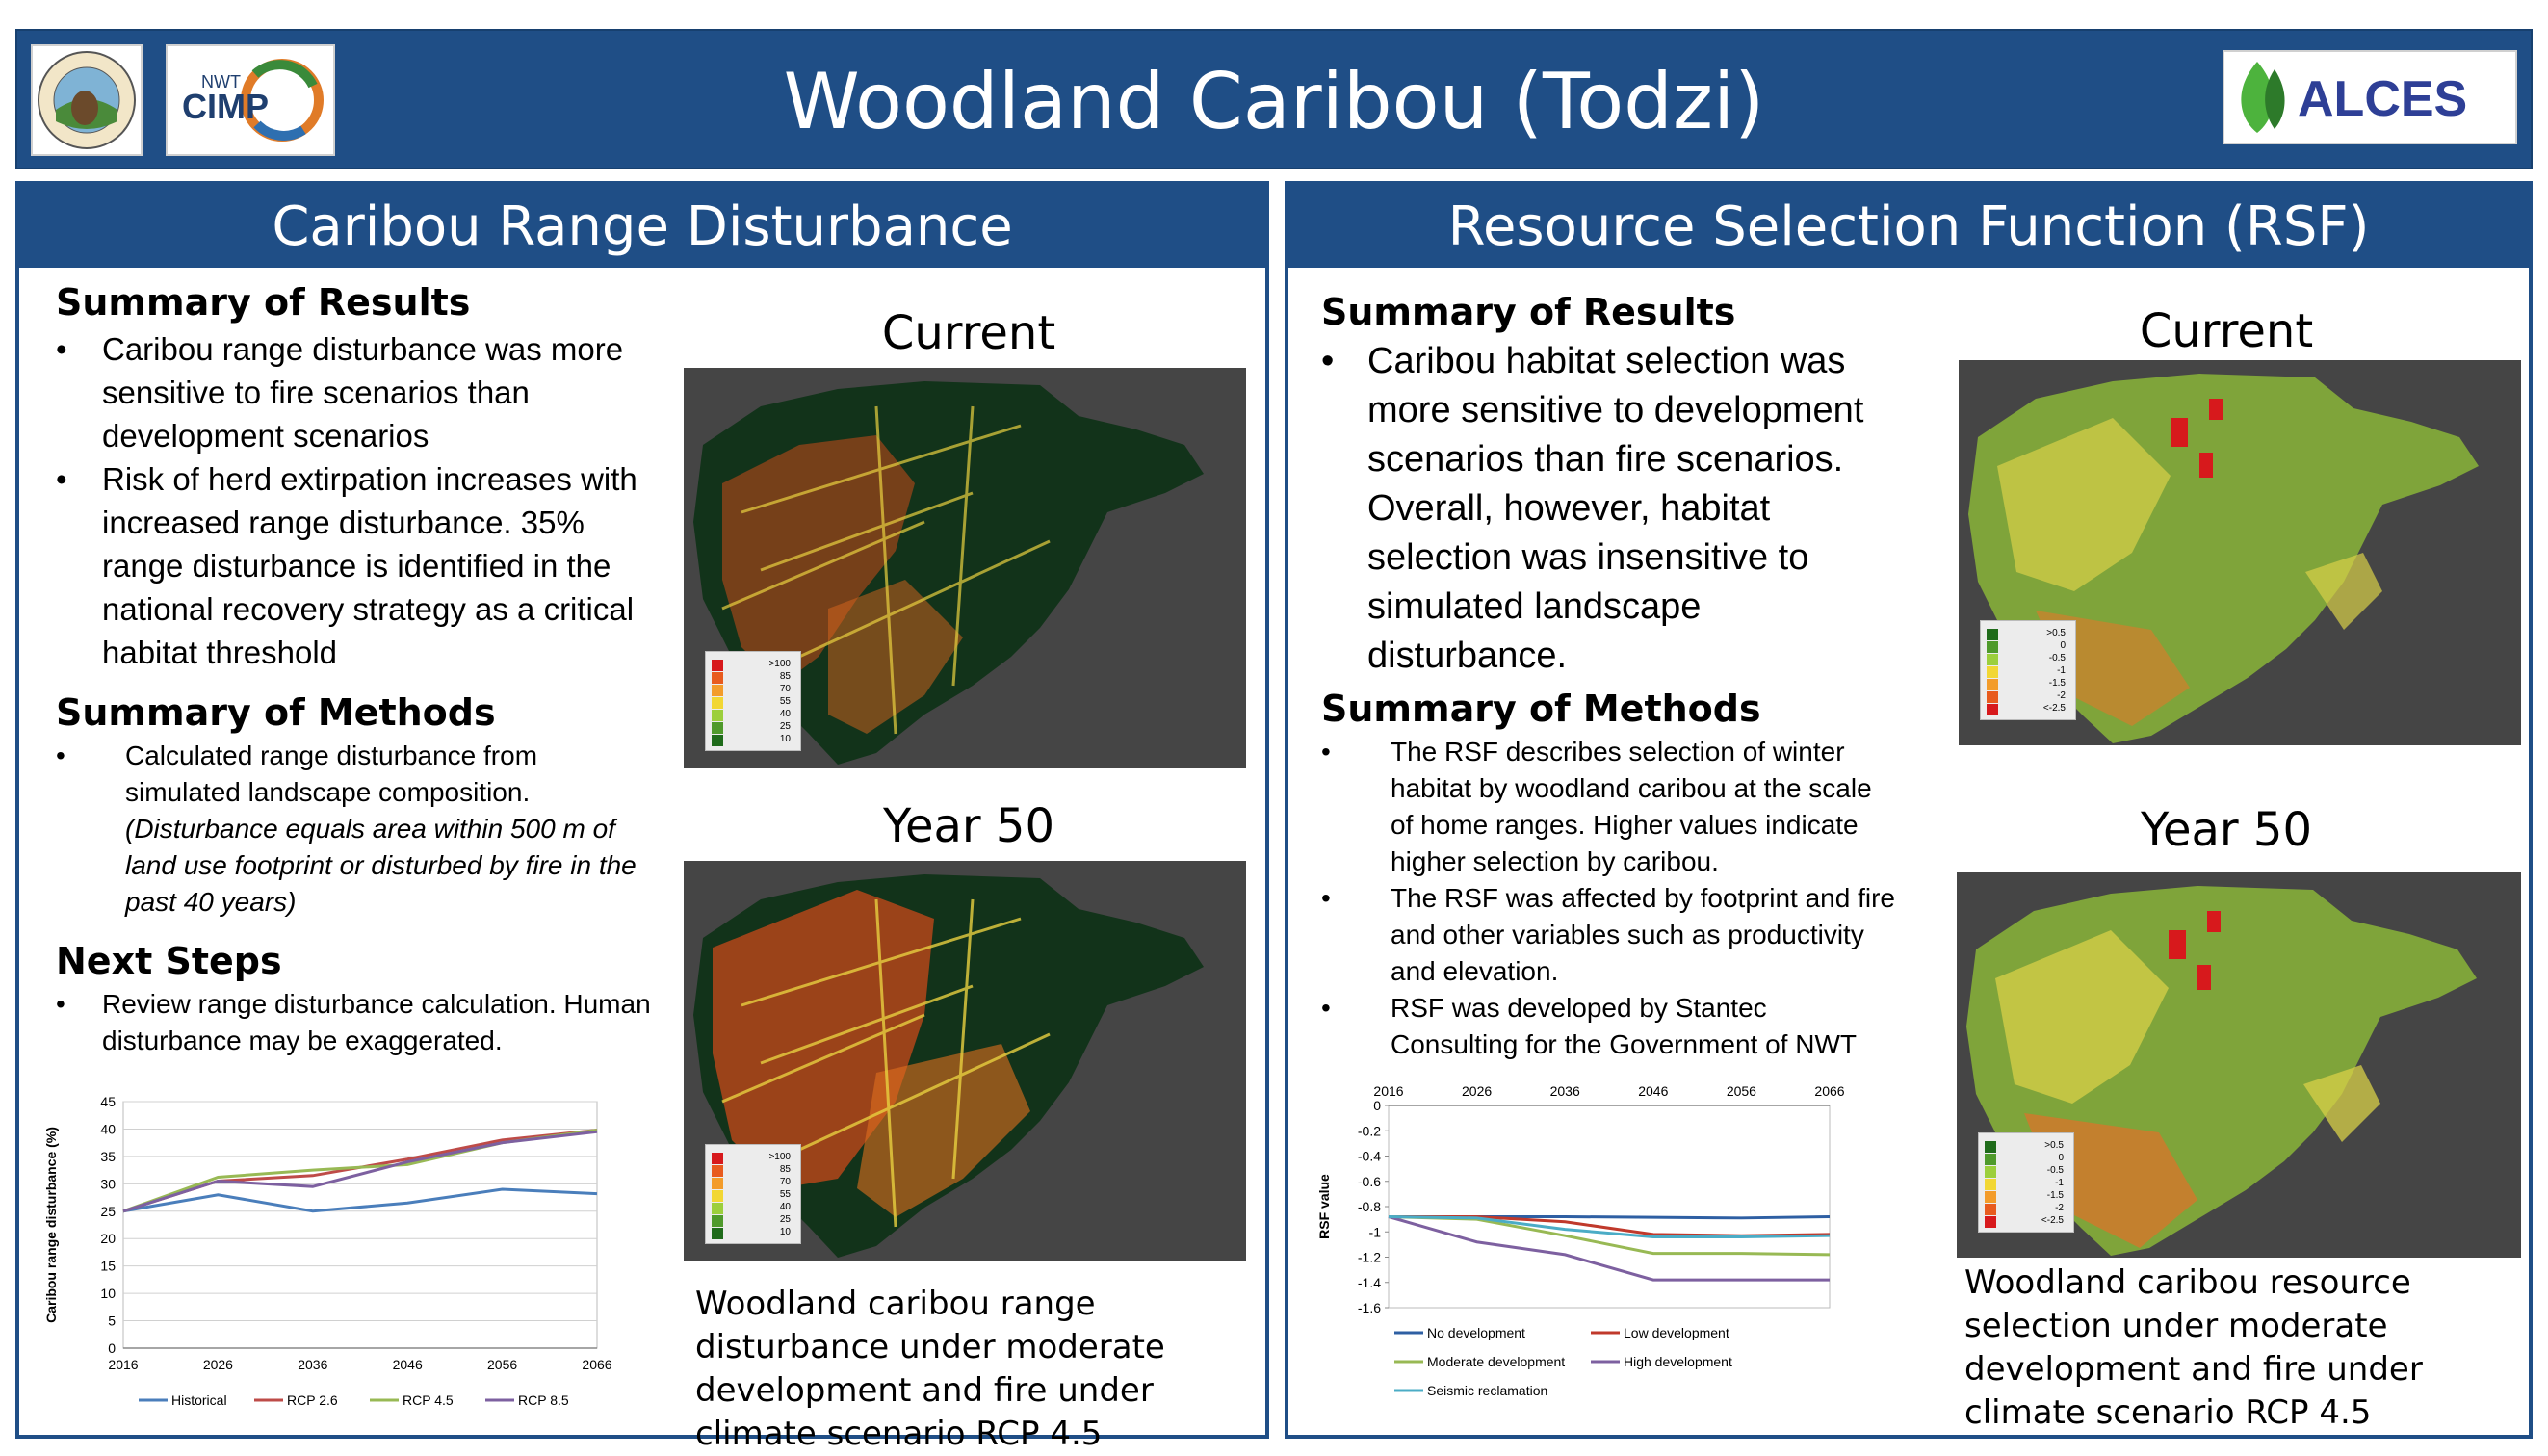  I want to click on legend-label: <-2.5, so click(2054, 709).